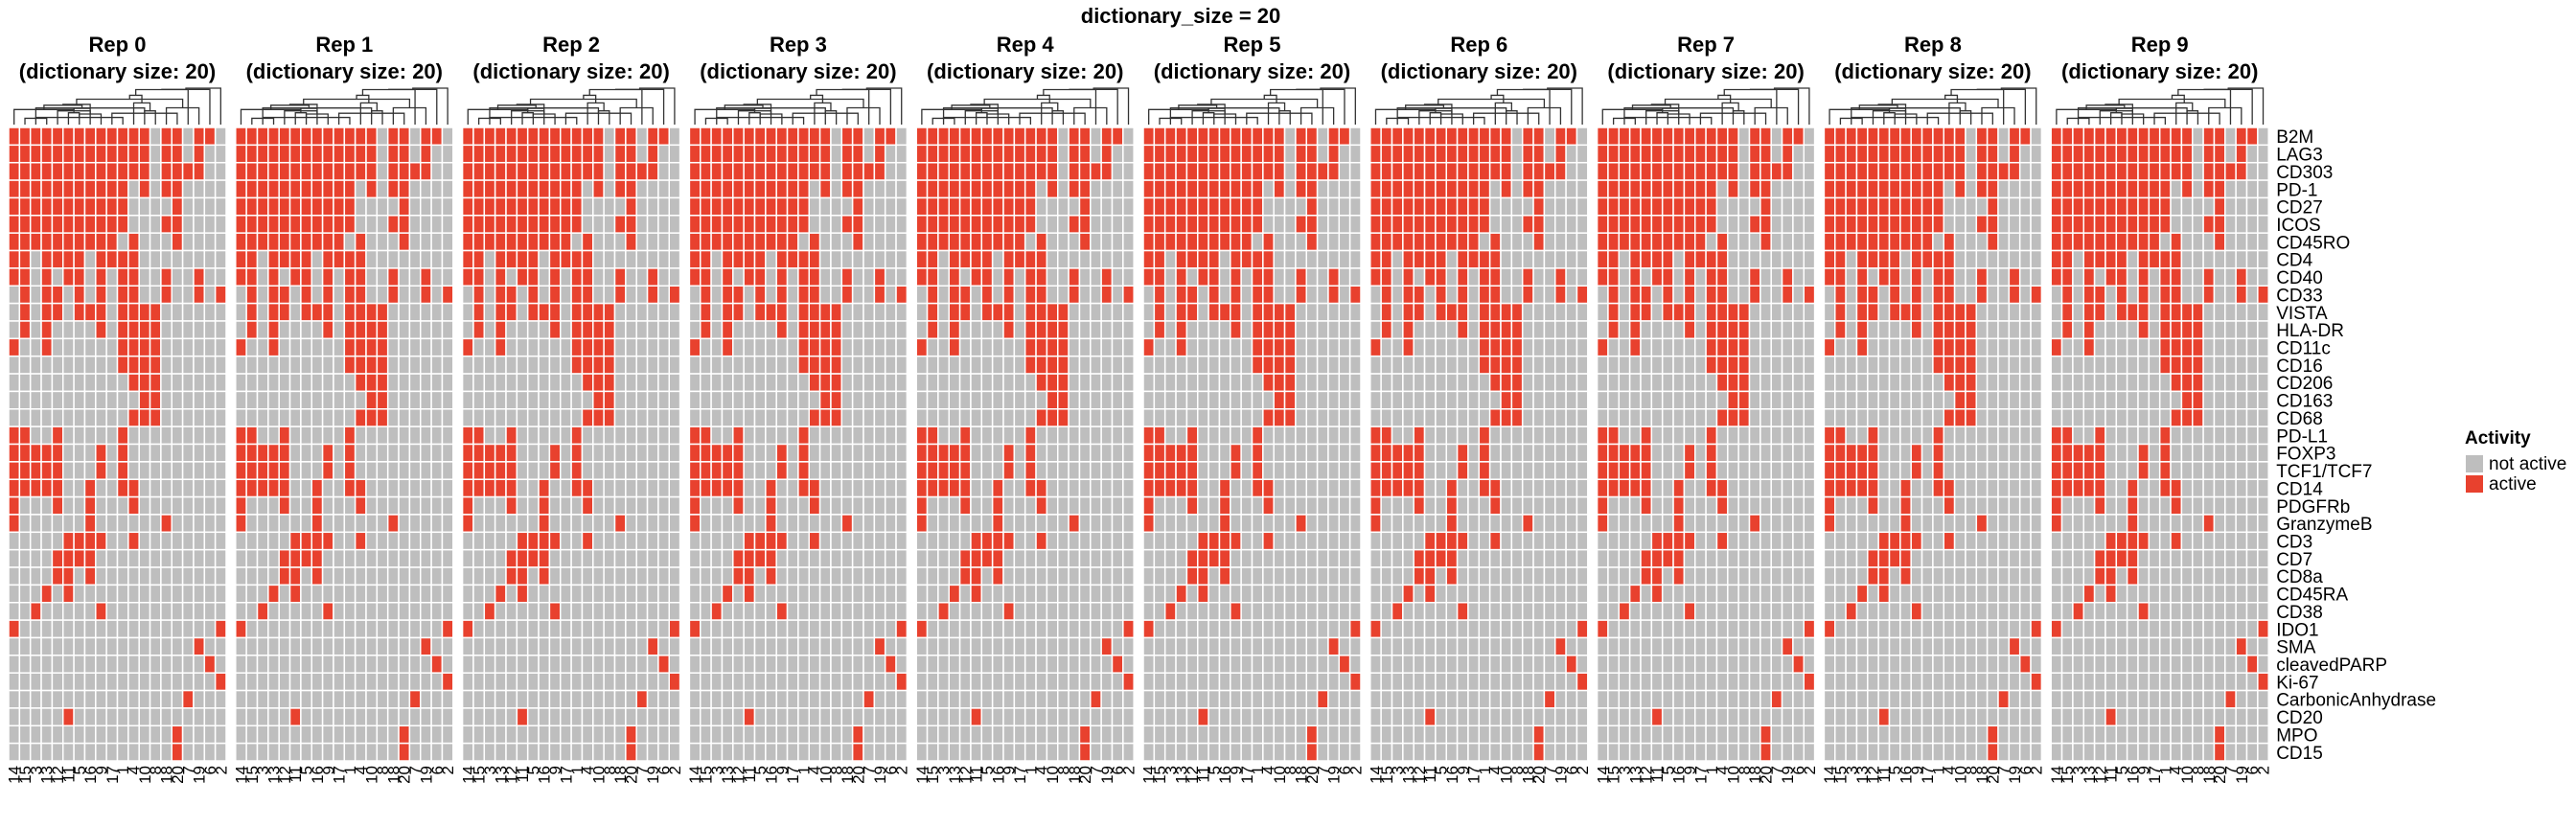  What do you see at coordinates (706, 775) in the screenshot?
I see `column-label: 15` at bounding box center [706, 775].